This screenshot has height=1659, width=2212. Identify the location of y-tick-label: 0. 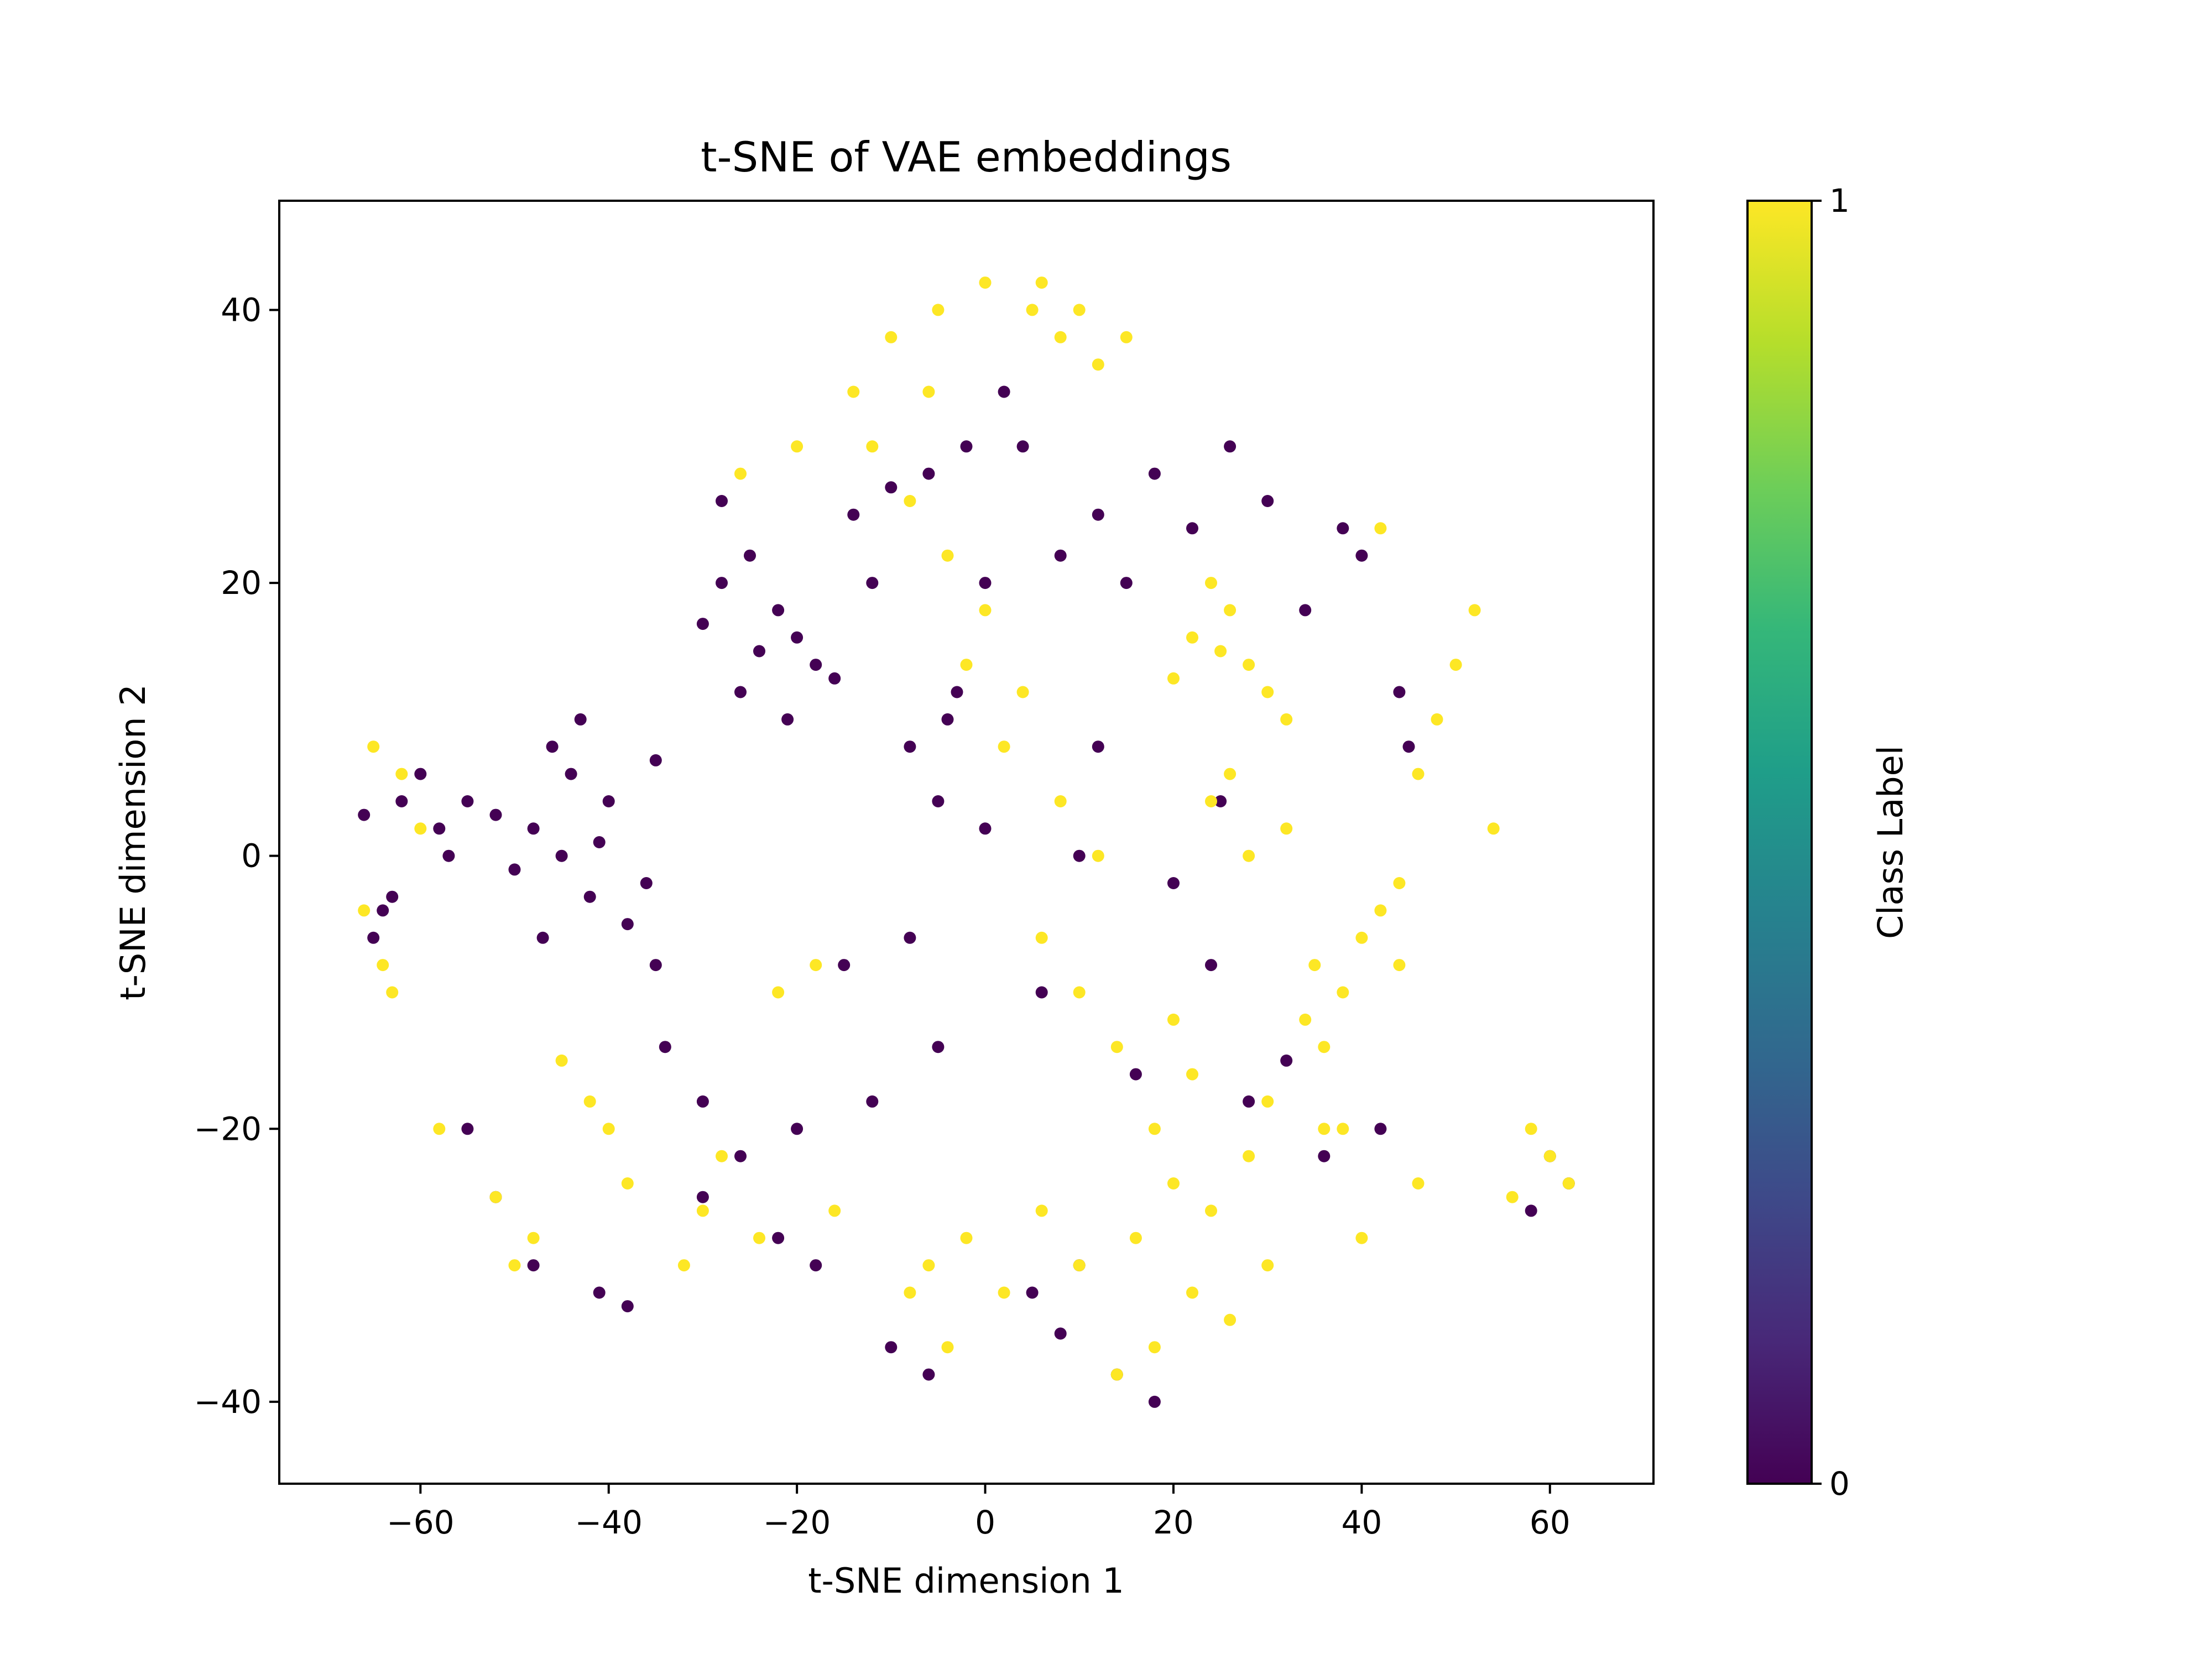
(252, 856).